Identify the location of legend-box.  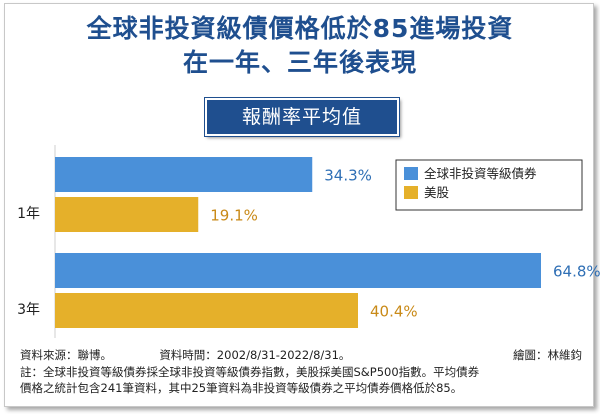
(489, 185).